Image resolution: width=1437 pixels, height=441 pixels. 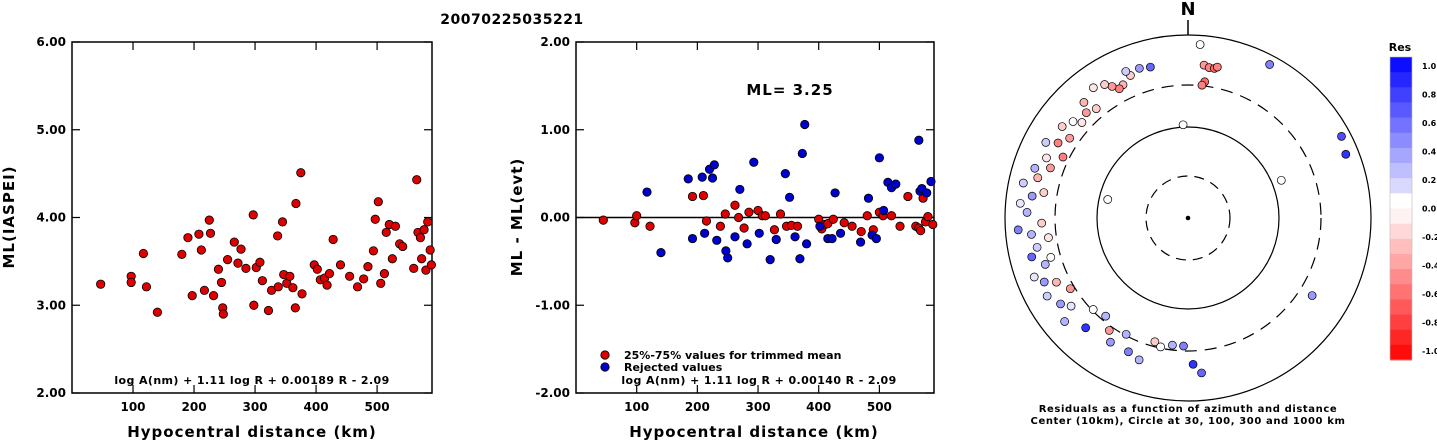 What do you see at coordinates (789, 90) in the screenshot?
I see `ml-annotation: ML= 3.25` at bounding box center [789, 90].